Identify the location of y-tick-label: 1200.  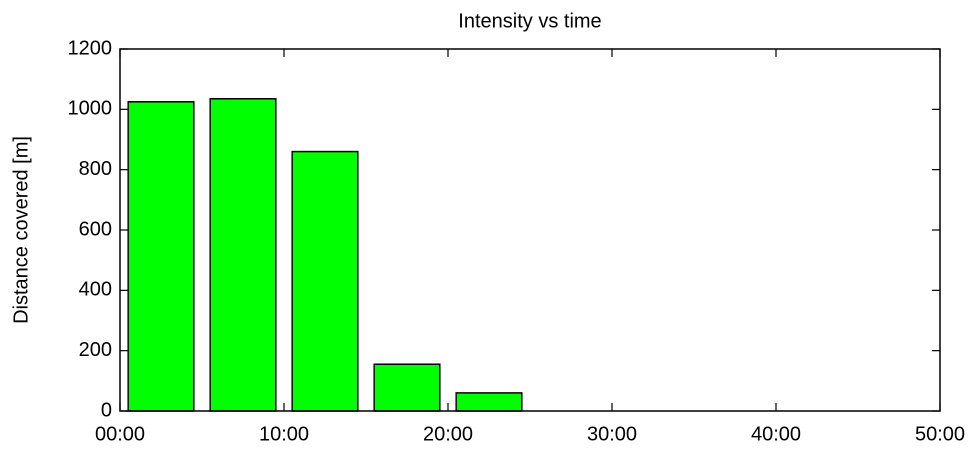
(90, 48).